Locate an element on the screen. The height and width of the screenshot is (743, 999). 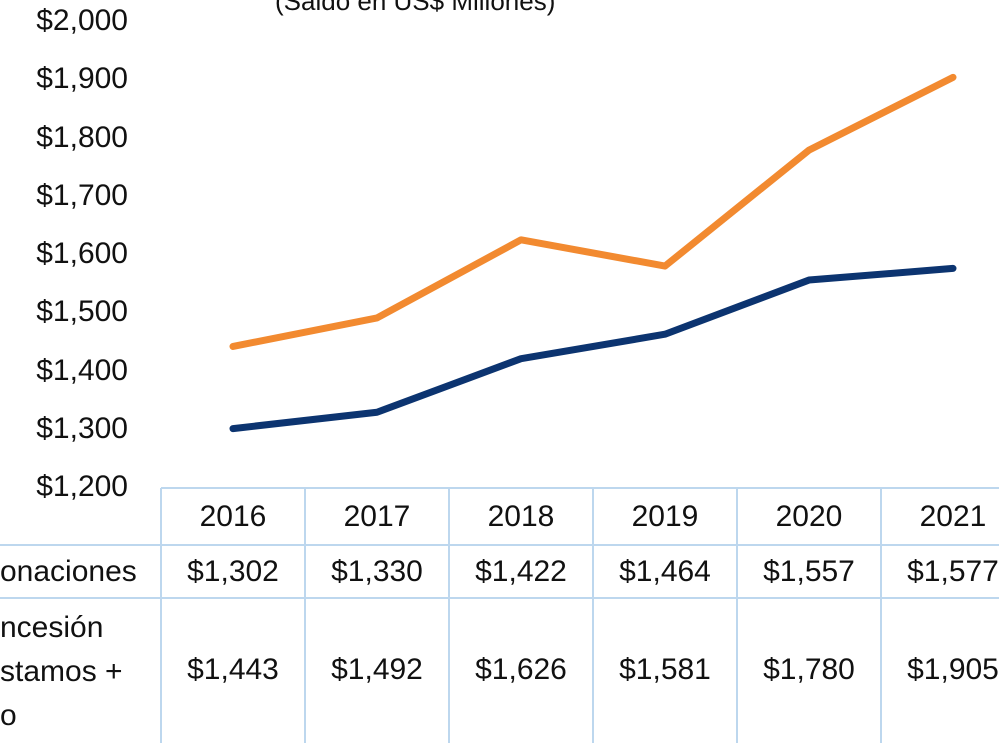
y-tick-label: $1,400 is located at coordinates (82, 370).